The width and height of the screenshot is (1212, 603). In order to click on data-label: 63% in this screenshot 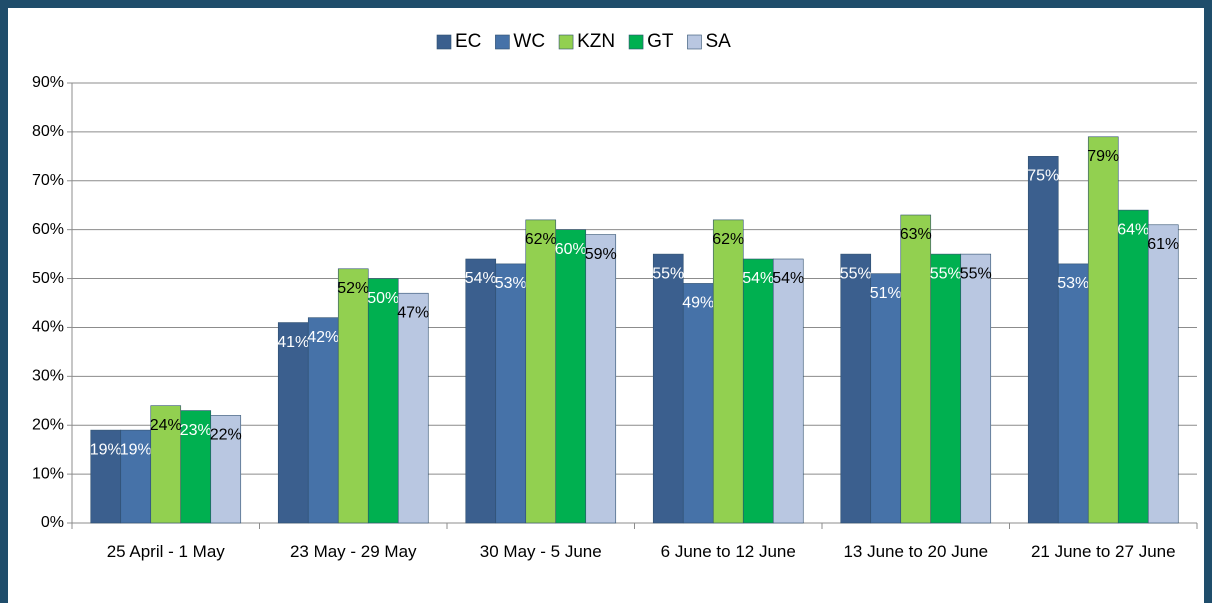, I will do `click(916, 234)`.